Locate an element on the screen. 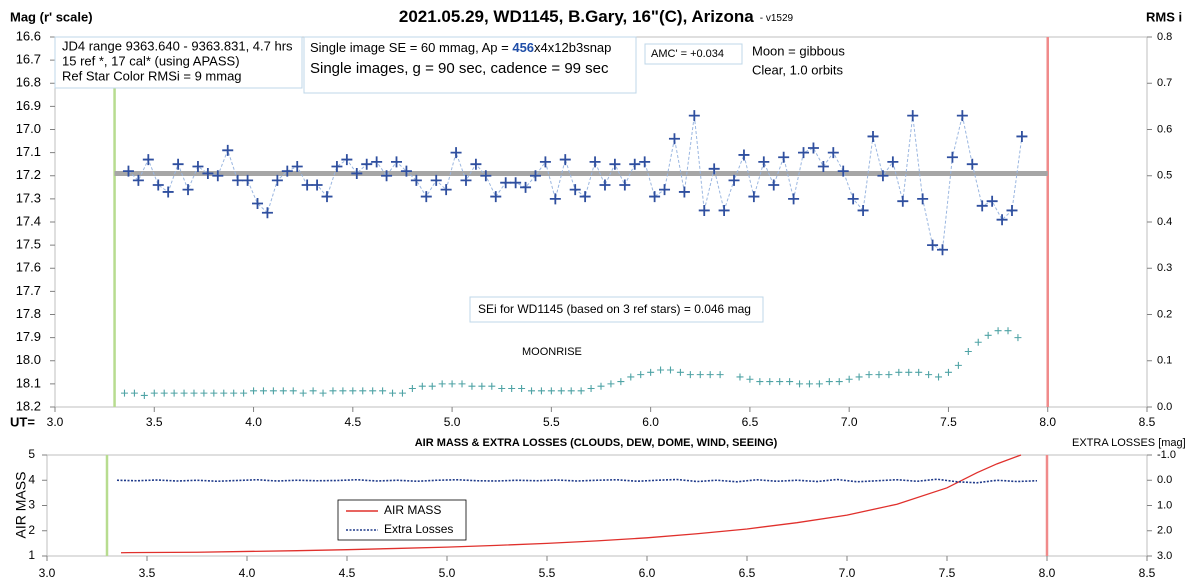 The width and height of the screenshot is (1193, 584). y2-axis-label: EXTRA LOSSES [mag] is located at coordinates (1129, 443).